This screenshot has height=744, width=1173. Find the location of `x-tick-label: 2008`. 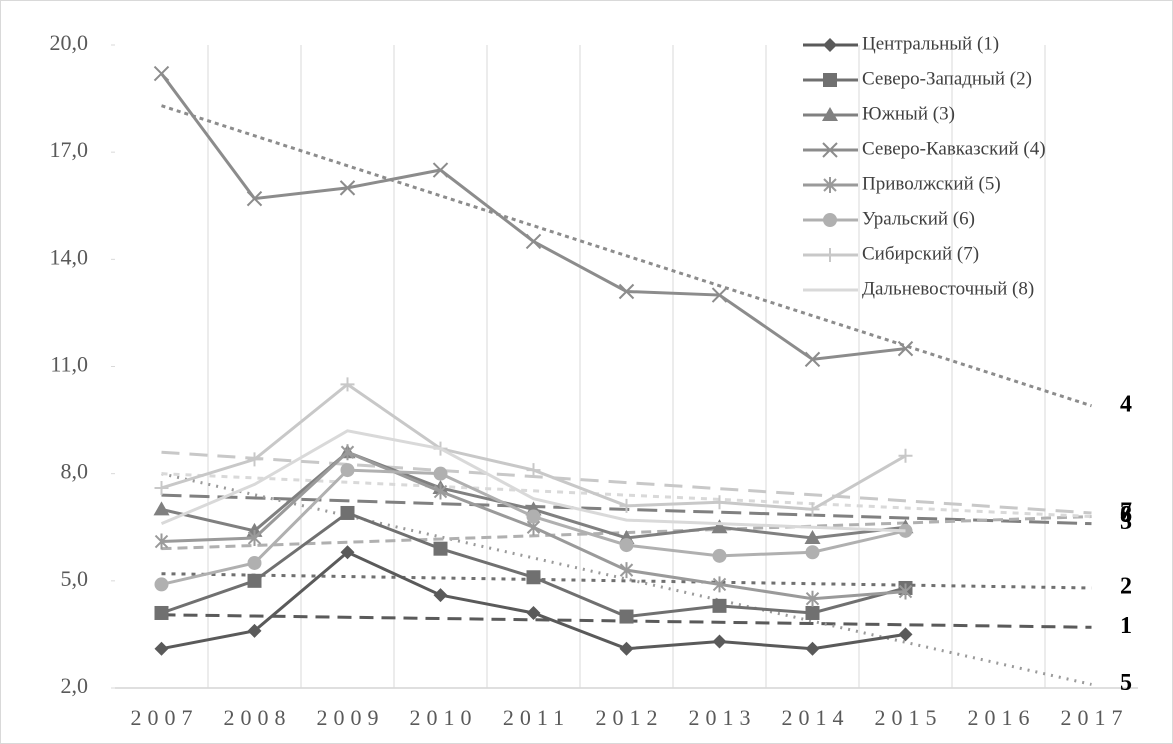

x-tick-label: 2008 is located at coordinates (258, 717).